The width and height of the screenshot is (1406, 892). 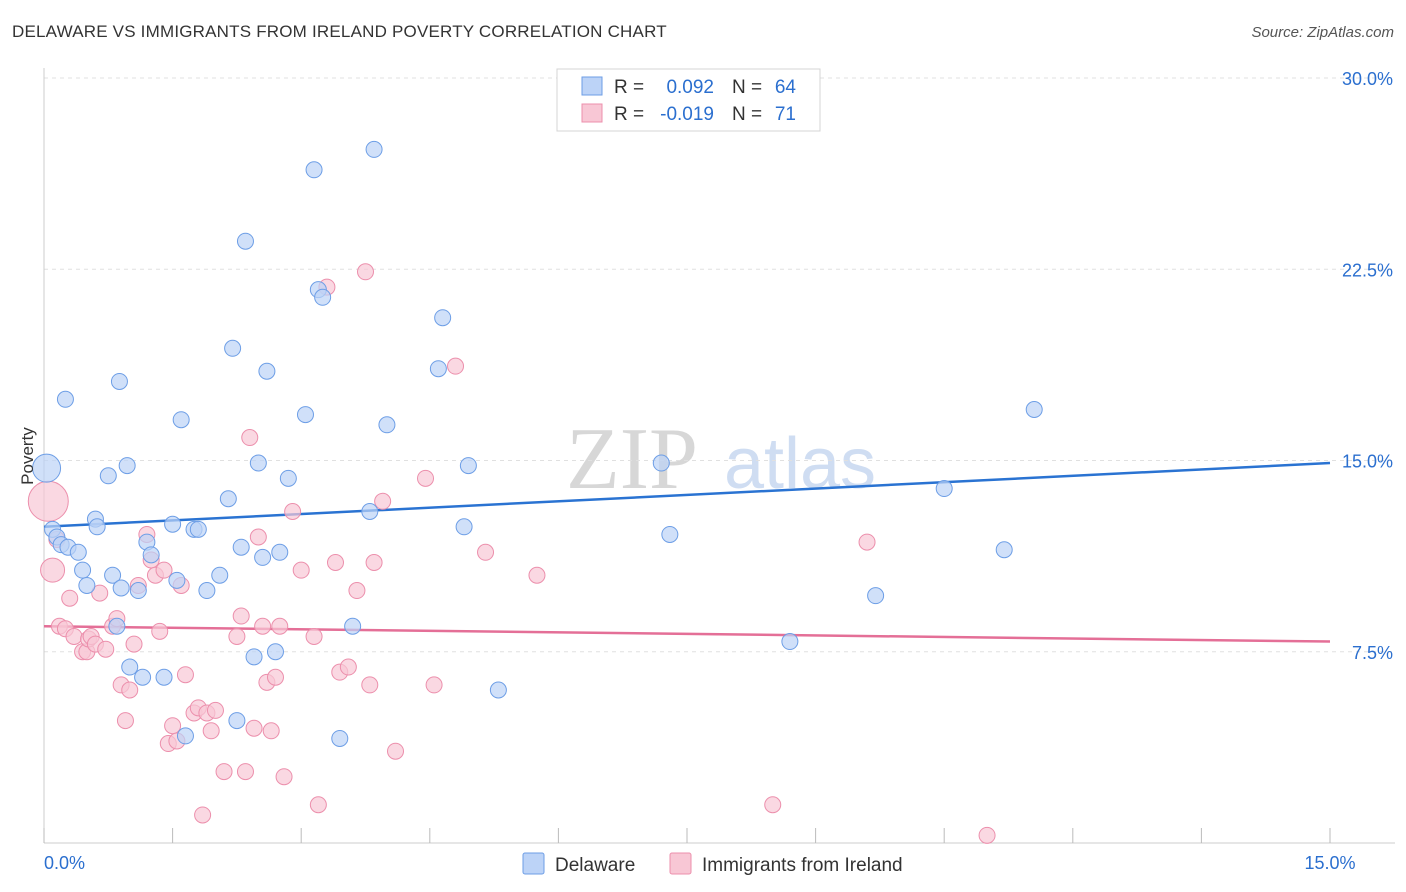 I want to click on watermark-zip: ZIP, so click(x=632, y=459).